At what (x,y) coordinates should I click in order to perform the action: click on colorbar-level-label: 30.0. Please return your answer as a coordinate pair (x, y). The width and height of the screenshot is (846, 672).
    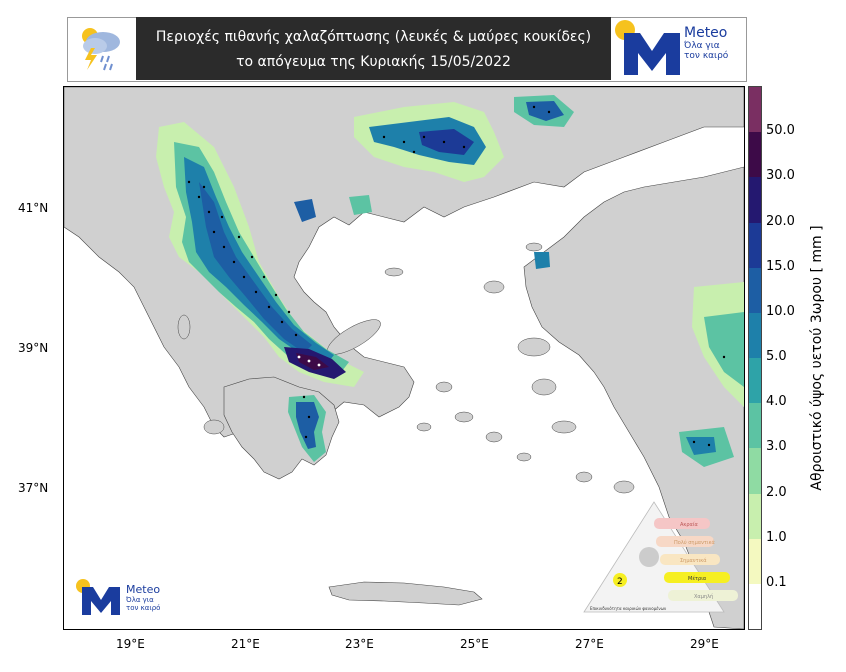
    Looking at the image, I should click on (780, 176).